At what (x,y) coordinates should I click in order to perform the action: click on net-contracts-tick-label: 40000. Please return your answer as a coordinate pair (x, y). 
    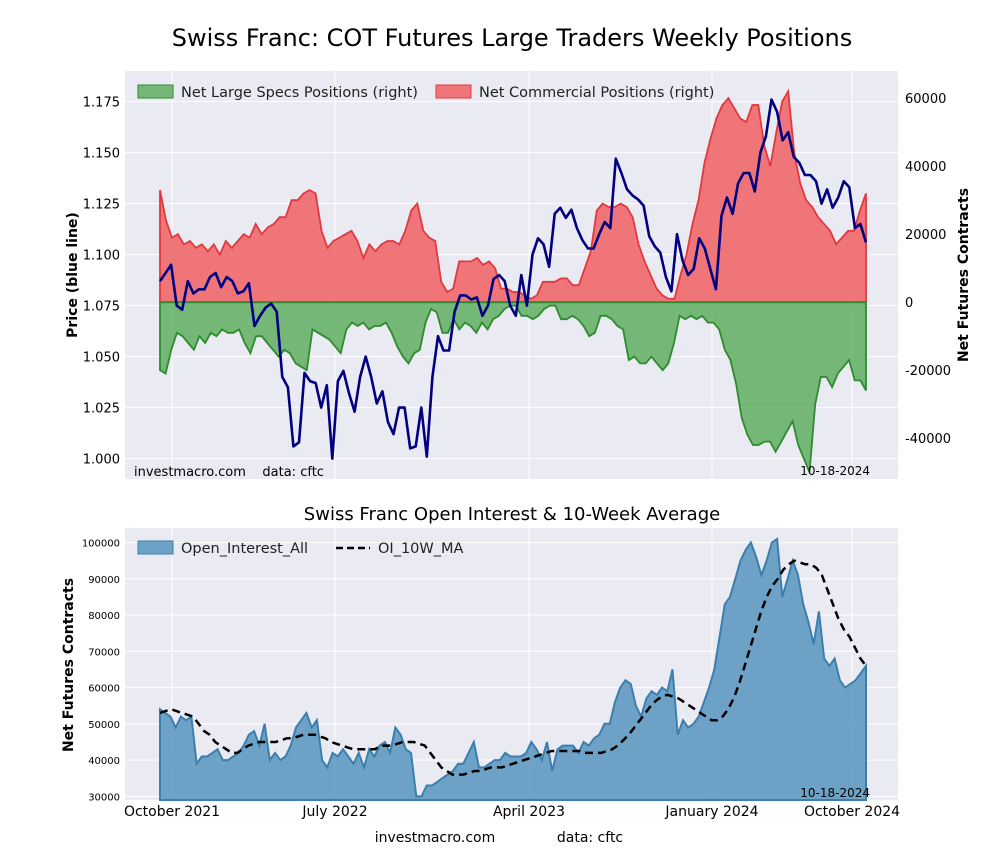
    Looking at the image, I should click on (925, 167).